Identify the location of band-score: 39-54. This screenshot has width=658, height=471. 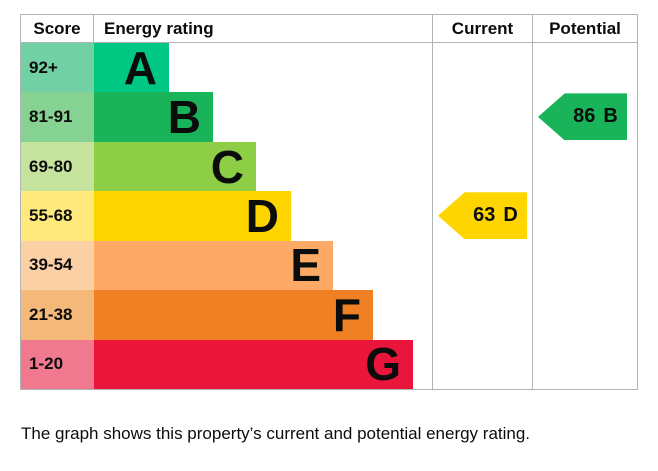
(57, 265).